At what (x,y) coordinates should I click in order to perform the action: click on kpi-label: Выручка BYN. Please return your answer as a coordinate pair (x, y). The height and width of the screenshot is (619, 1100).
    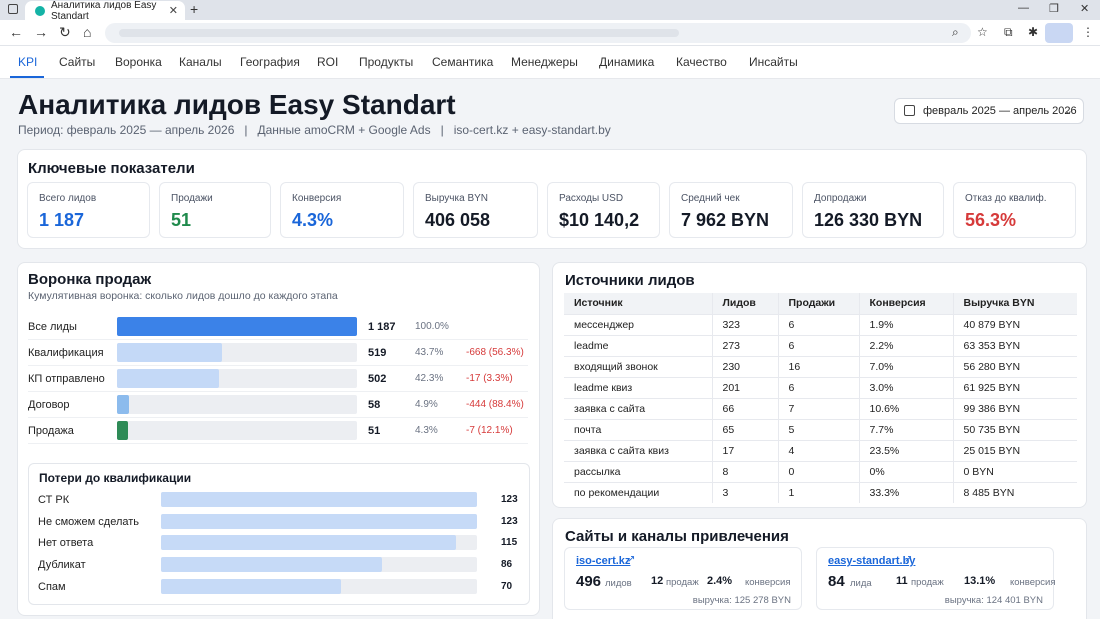
    Looking at the image, I should click on (457, 198).